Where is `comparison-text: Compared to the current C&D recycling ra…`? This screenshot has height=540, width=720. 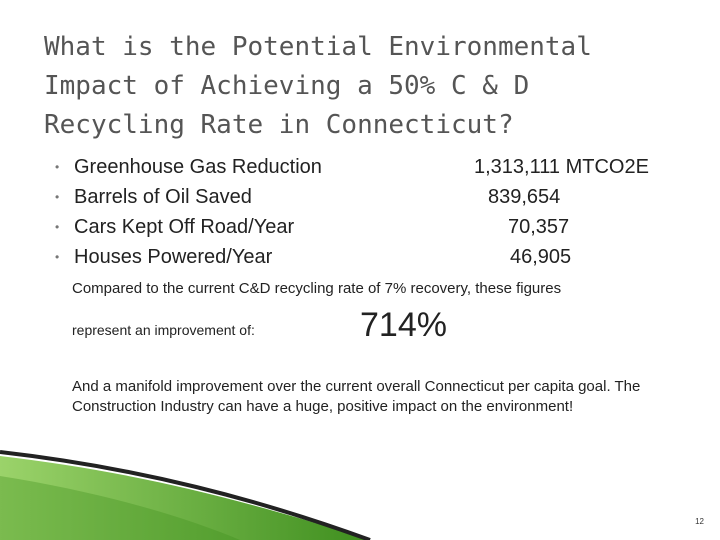
comparison-text: Compared to the current C&D recycling ra… is located at coordinates (317, 288).